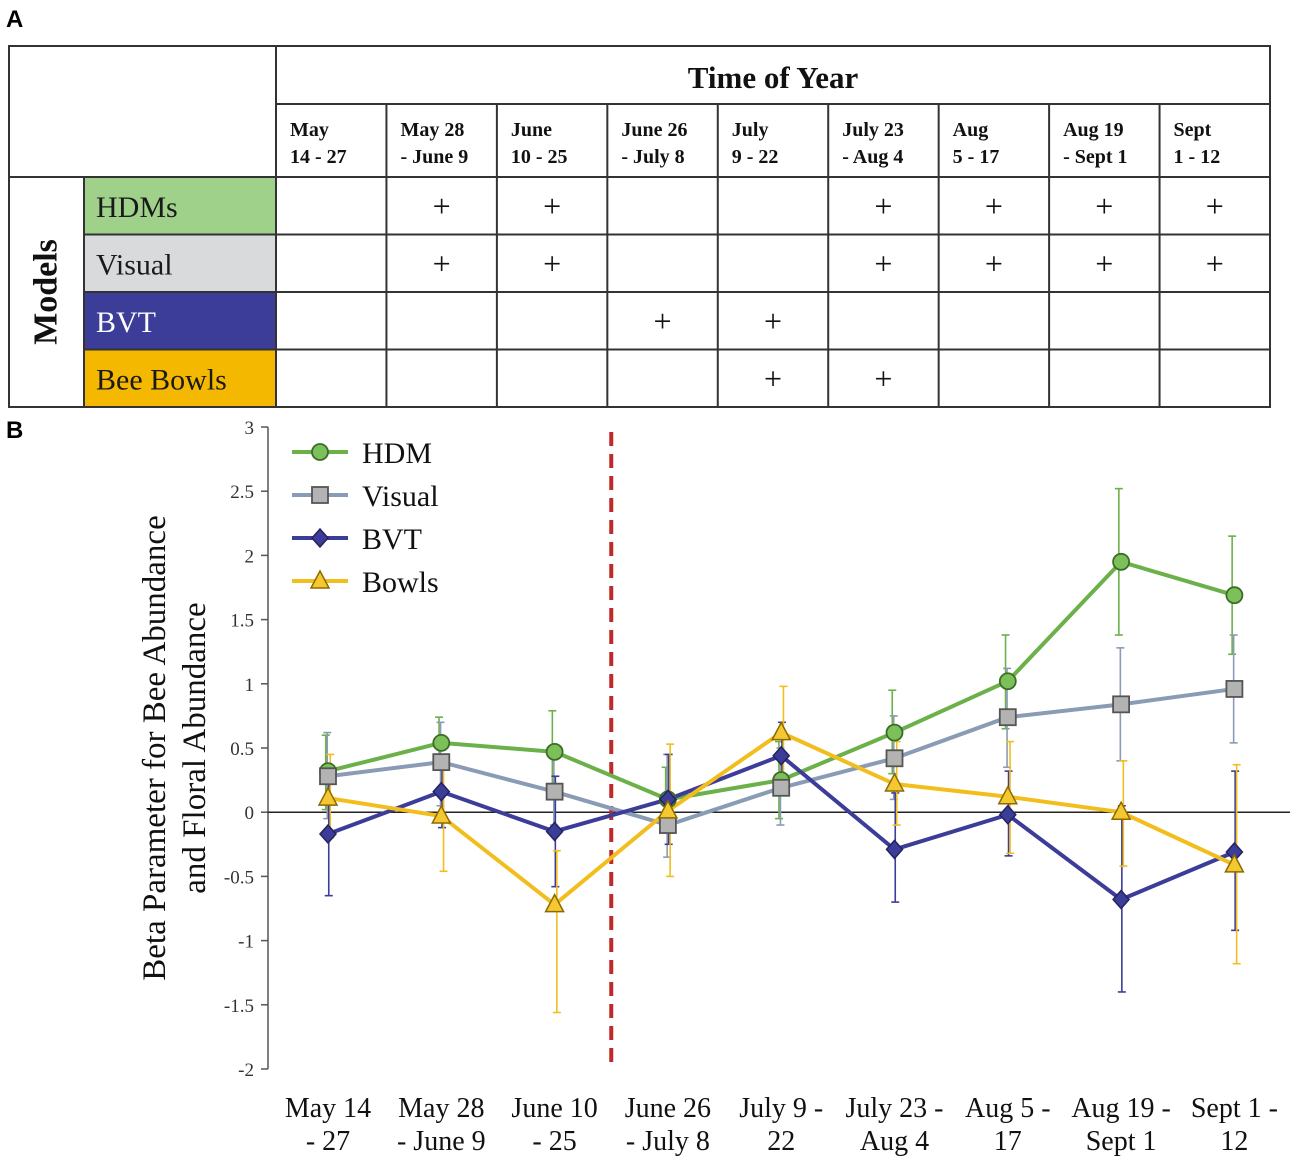 This screenshot has height=1159, width=1300. What do you see at coordinates (554, 1125) in the screenshot?
I see `x-tick-label: June 10- 25` at bounding box center [554, 1125].